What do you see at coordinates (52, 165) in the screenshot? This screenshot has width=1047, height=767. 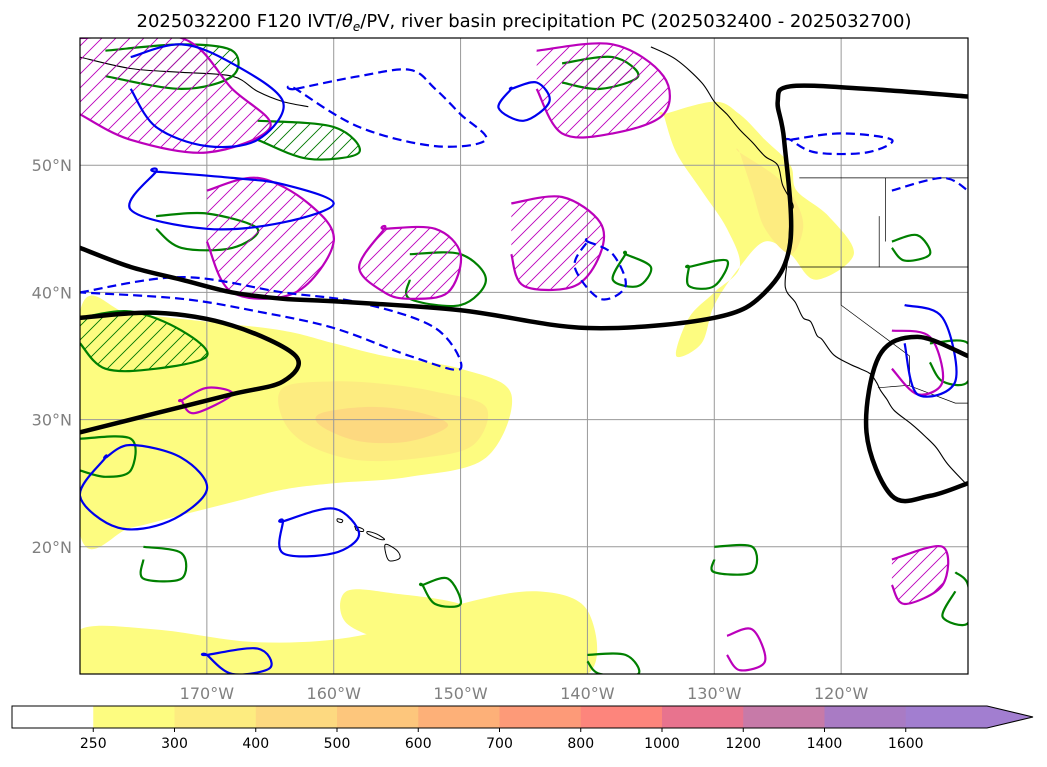 I see `lat-tick-label: 50°N` at bounding box center [52, 165].